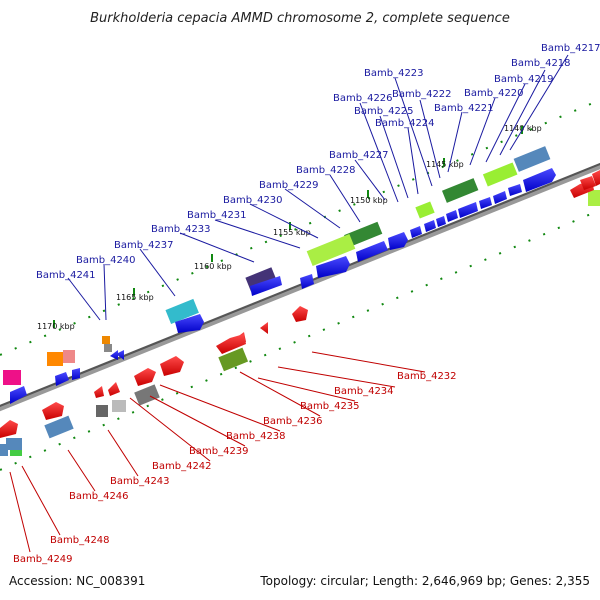 The image size is (600, 600). What do you see at coordinates (182, 466) in the screenshot?
I see `gene-label: Bamb_4242` at bounding box center [182, 466].